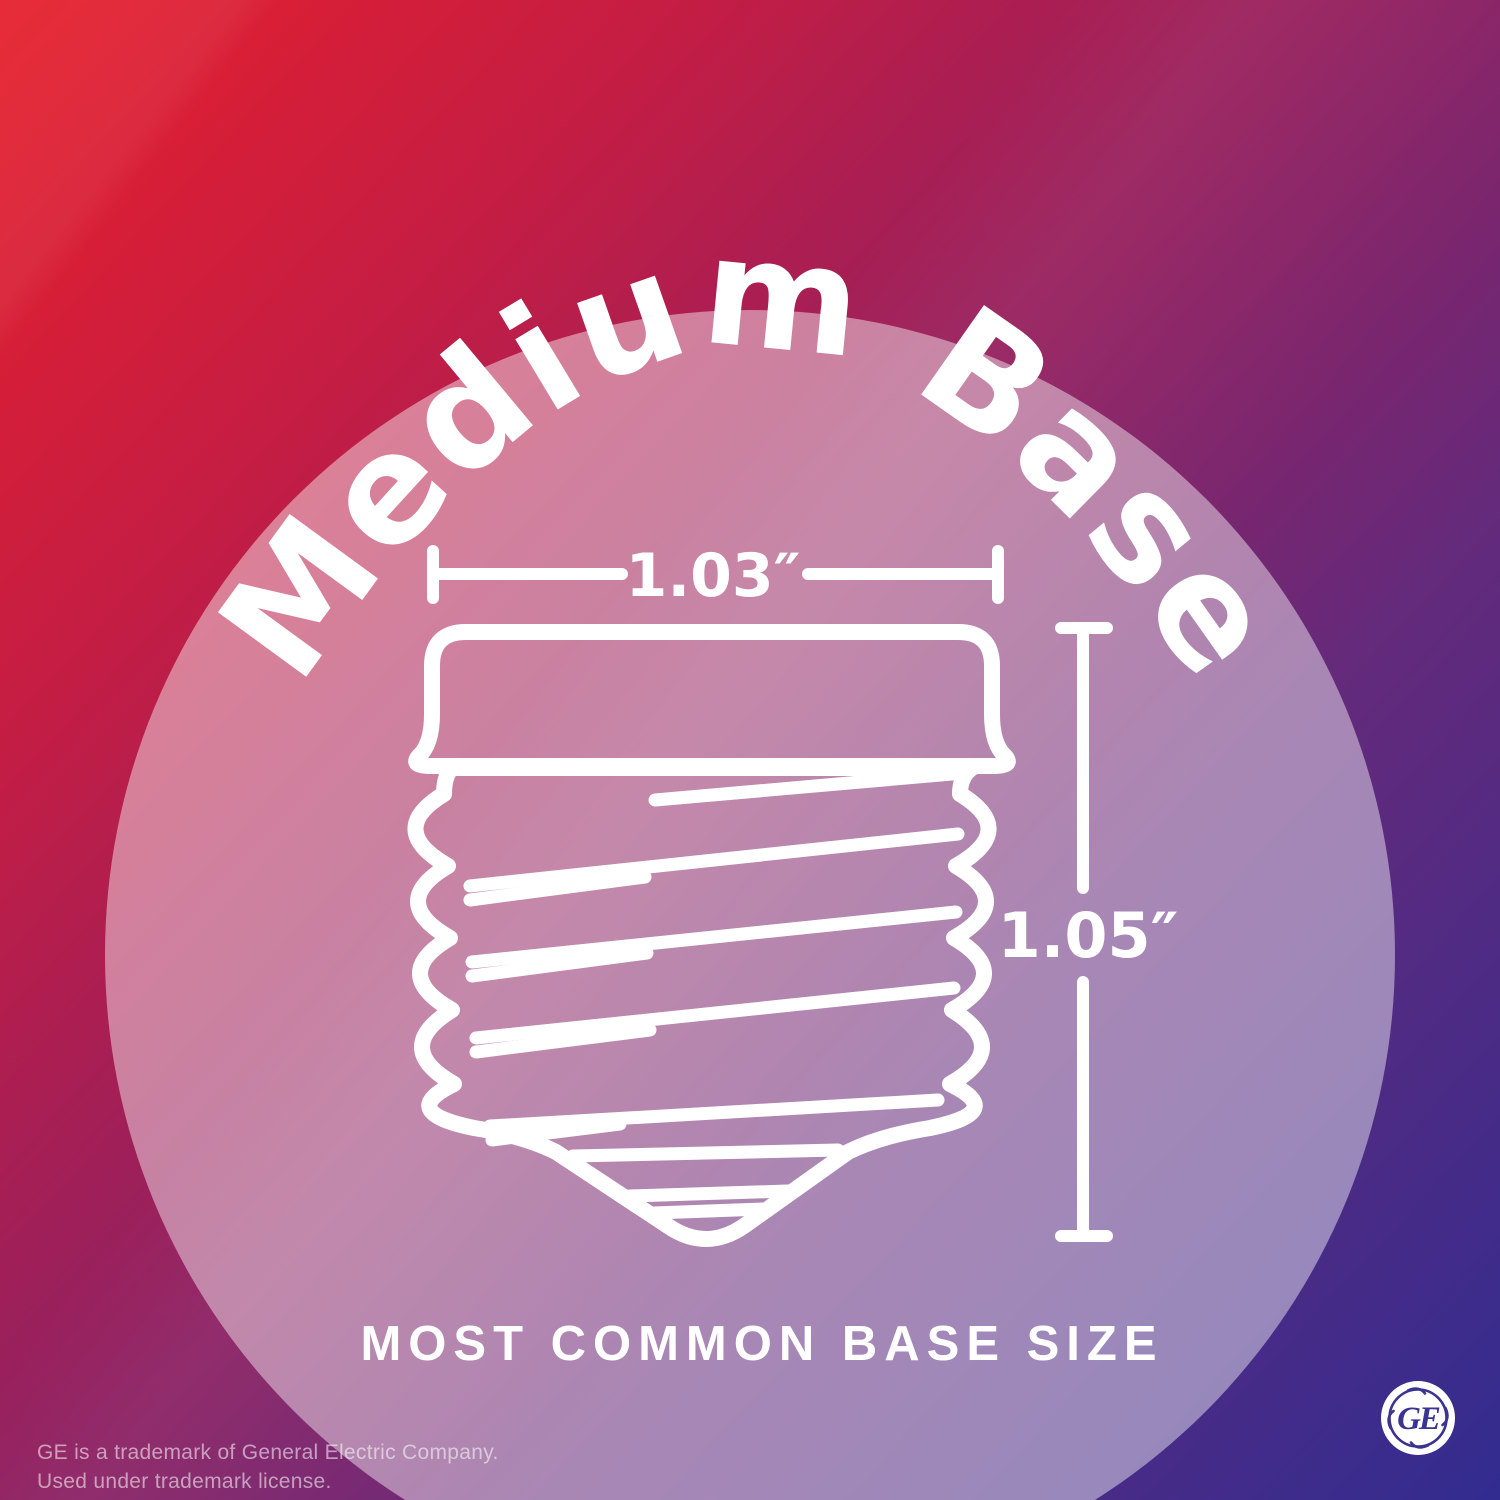  I want to click on ge-logo: GE, so click(1418, 1418).